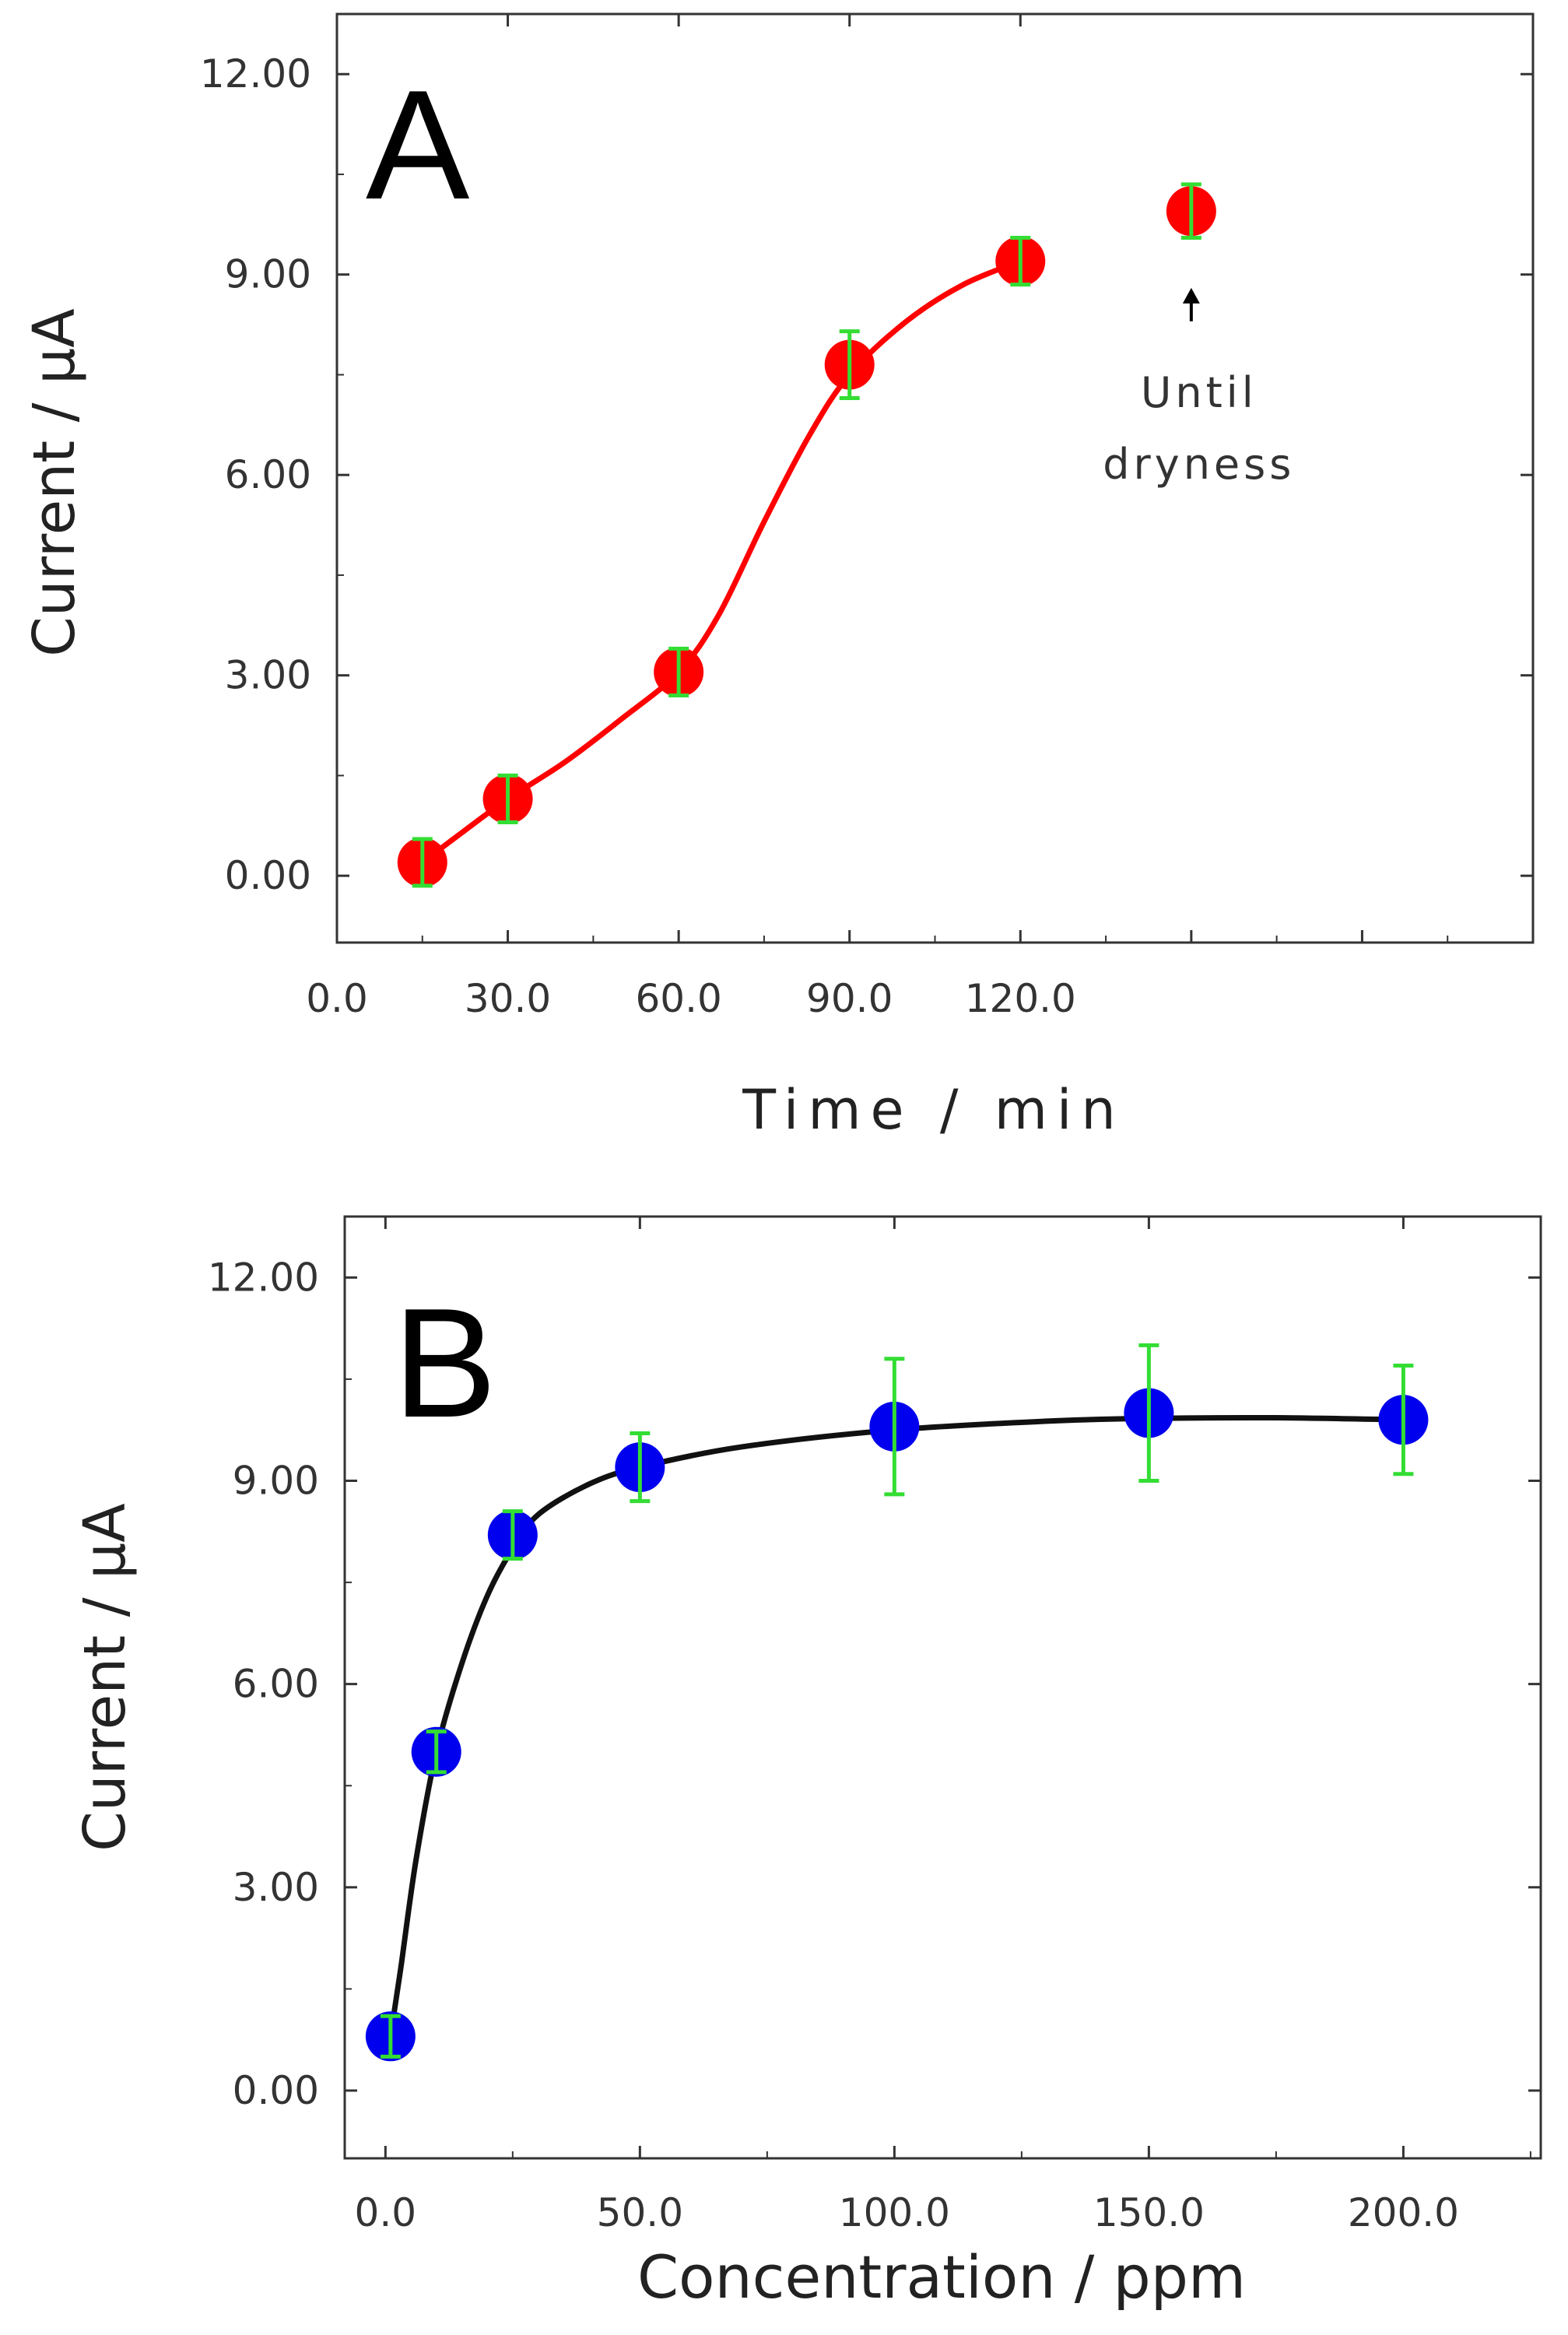 The height and width of the screenshot is (2335, 1568). What do you see at coordinates (933, 1110) in the screenshot?
I see `x-axis-title-a: Time / min` at bounding box center [933, 1110].